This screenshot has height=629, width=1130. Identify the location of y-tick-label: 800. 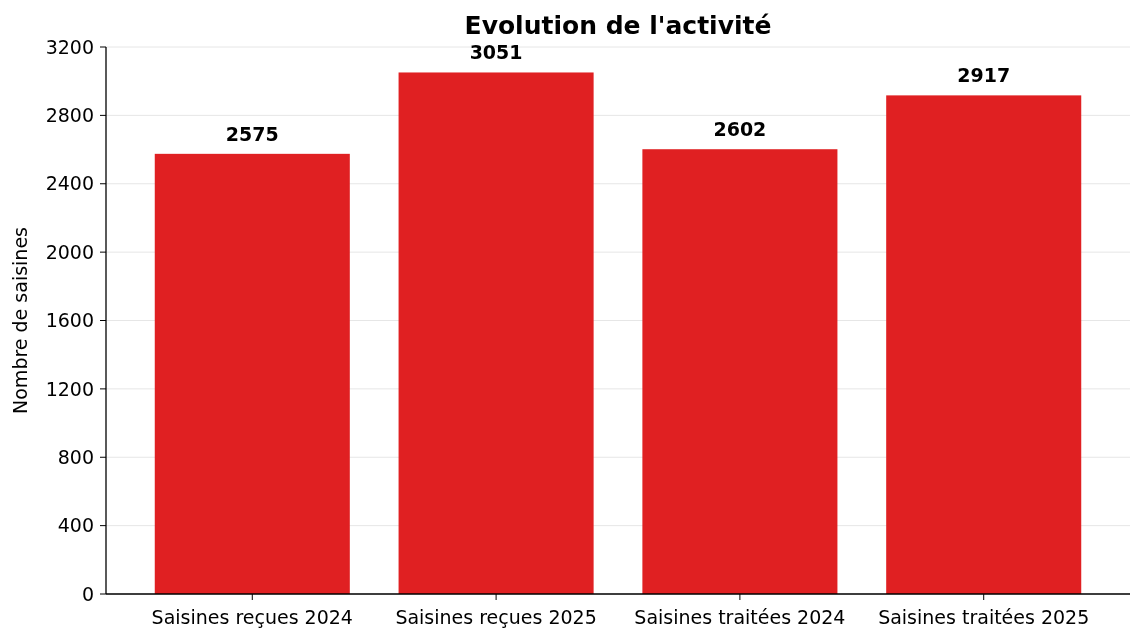
(75, 456).